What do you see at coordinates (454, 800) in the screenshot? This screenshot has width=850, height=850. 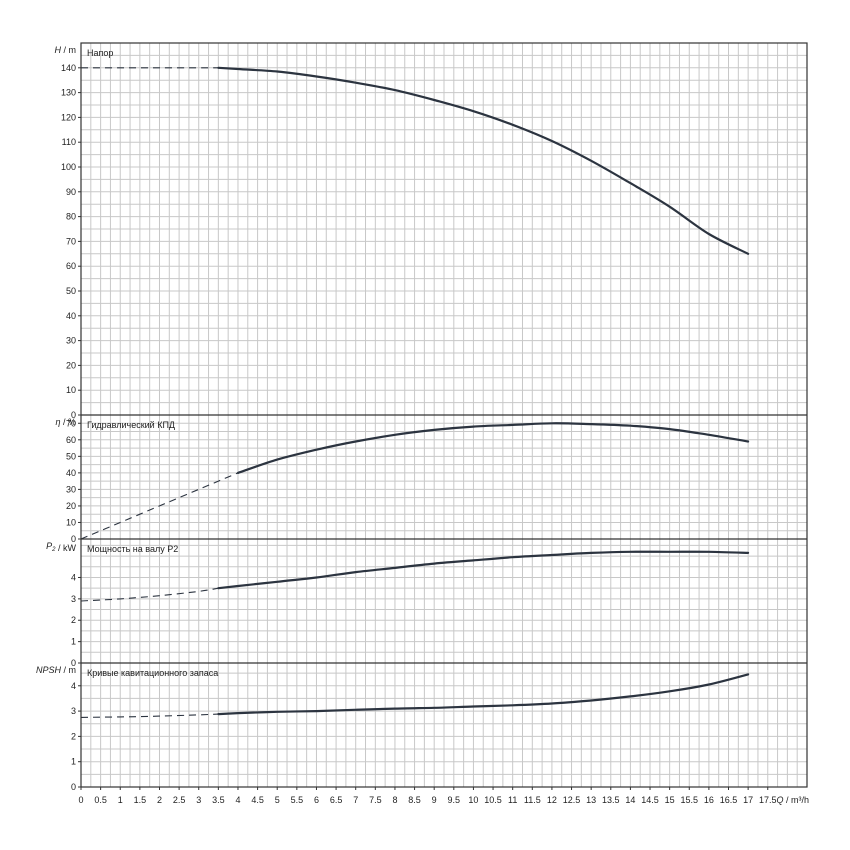 I see `x-tick-label: 9.5` at bounding box center [454, 800].